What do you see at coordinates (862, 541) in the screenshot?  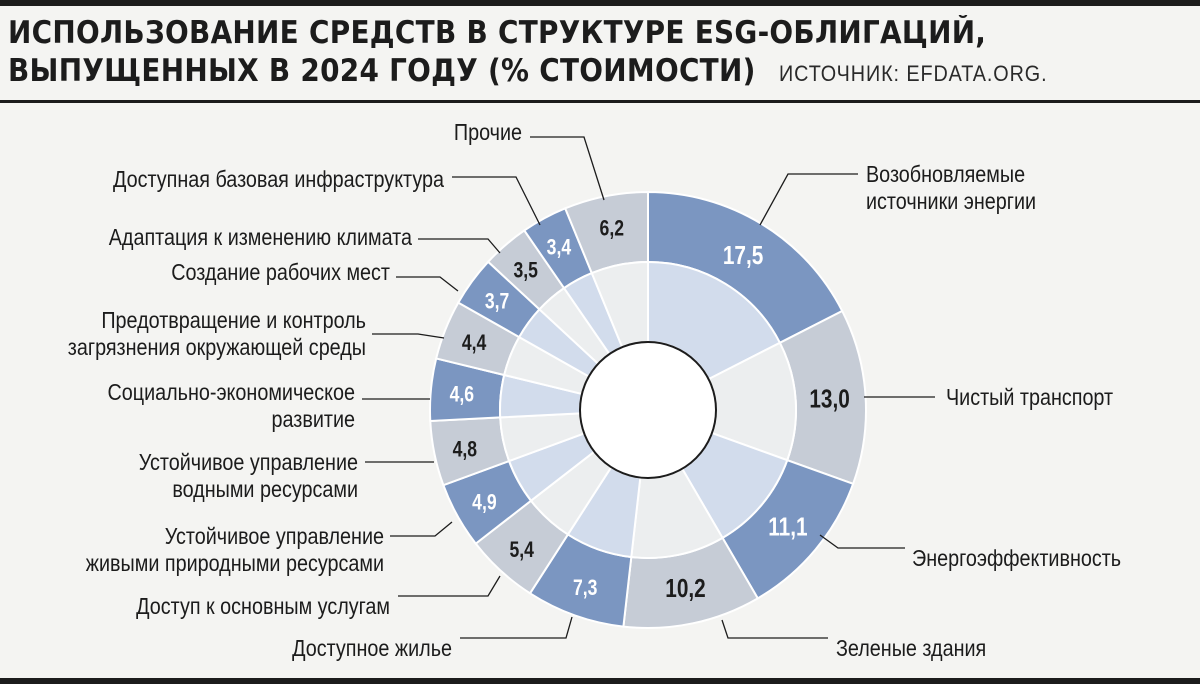 I see `leader-энергоэффективность` at bounding box center [862, 541].